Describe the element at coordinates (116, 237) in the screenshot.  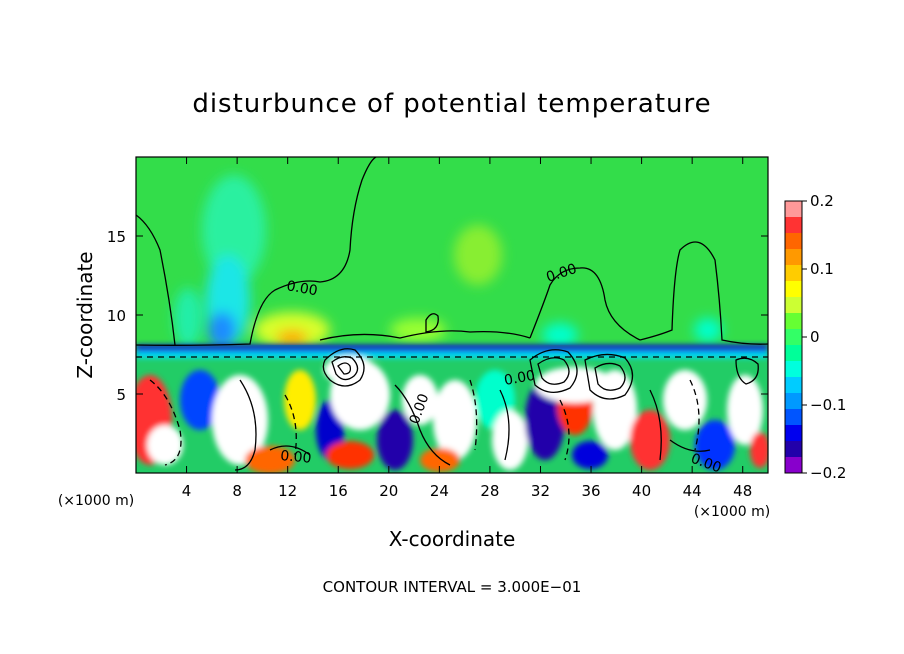
I see `y-tick-label: 15` at that location.